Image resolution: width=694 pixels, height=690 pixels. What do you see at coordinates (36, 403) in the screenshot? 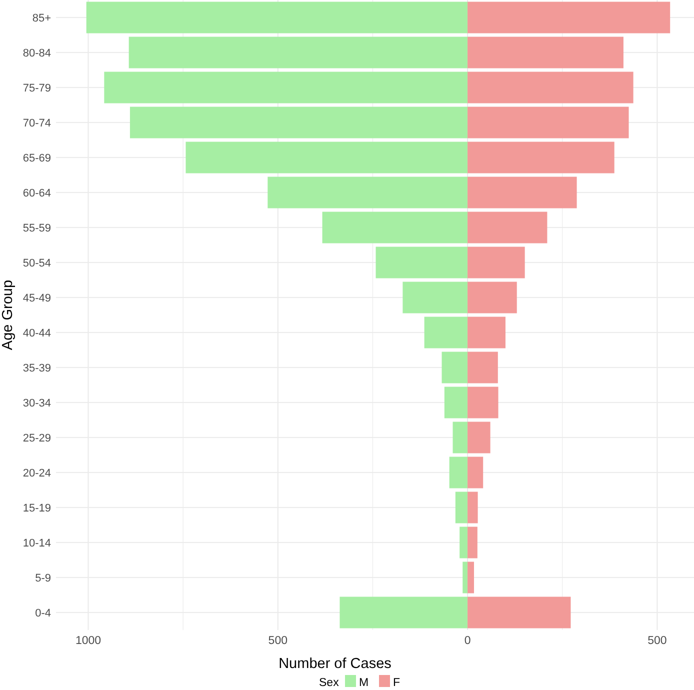
I see `y-tick-label: 30-34` at bounding box center [36, 403].